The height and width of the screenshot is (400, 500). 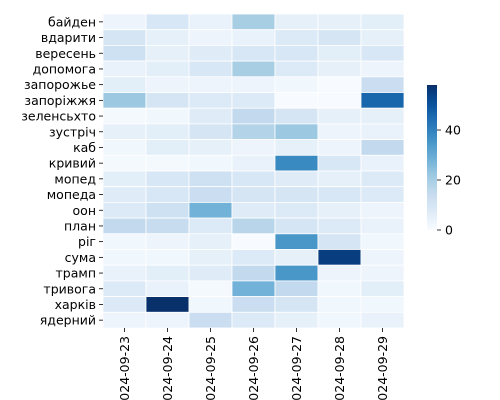 What do you see at coordinates (64, 68) in the screenshot?
I see `y-tick-label: допомога` at bounding box center [64, 68].